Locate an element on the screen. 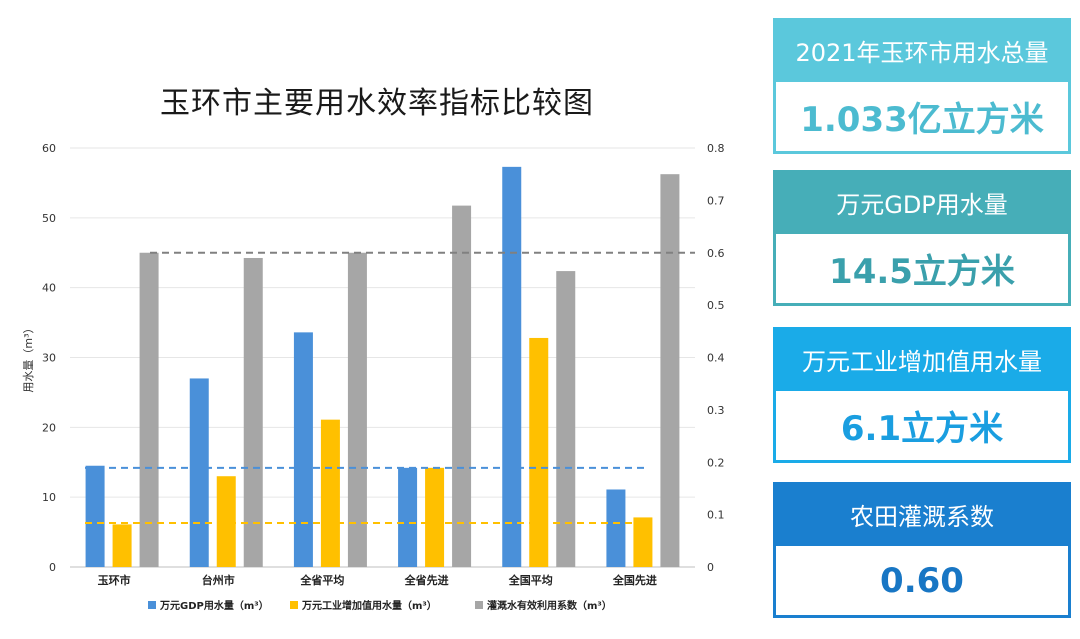 The height and width of the screenshot is (639, 1080). card-industry-water-label: 万元工业增加值用水量 is located at coordinates (922, 359).